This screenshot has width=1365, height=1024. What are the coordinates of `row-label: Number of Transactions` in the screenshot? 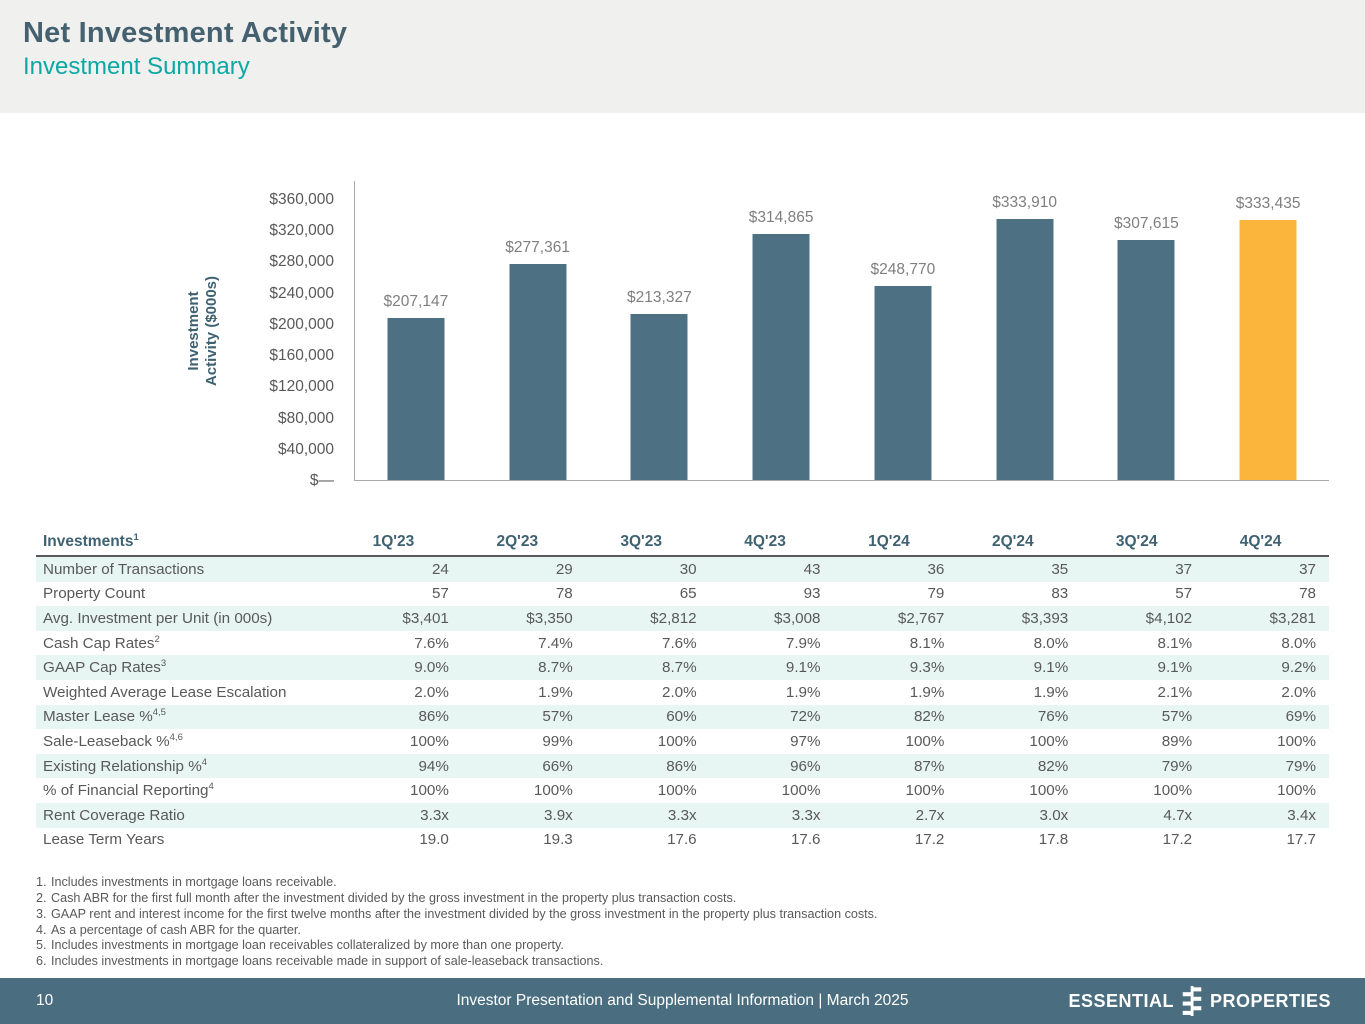 It's located at (124, 569).